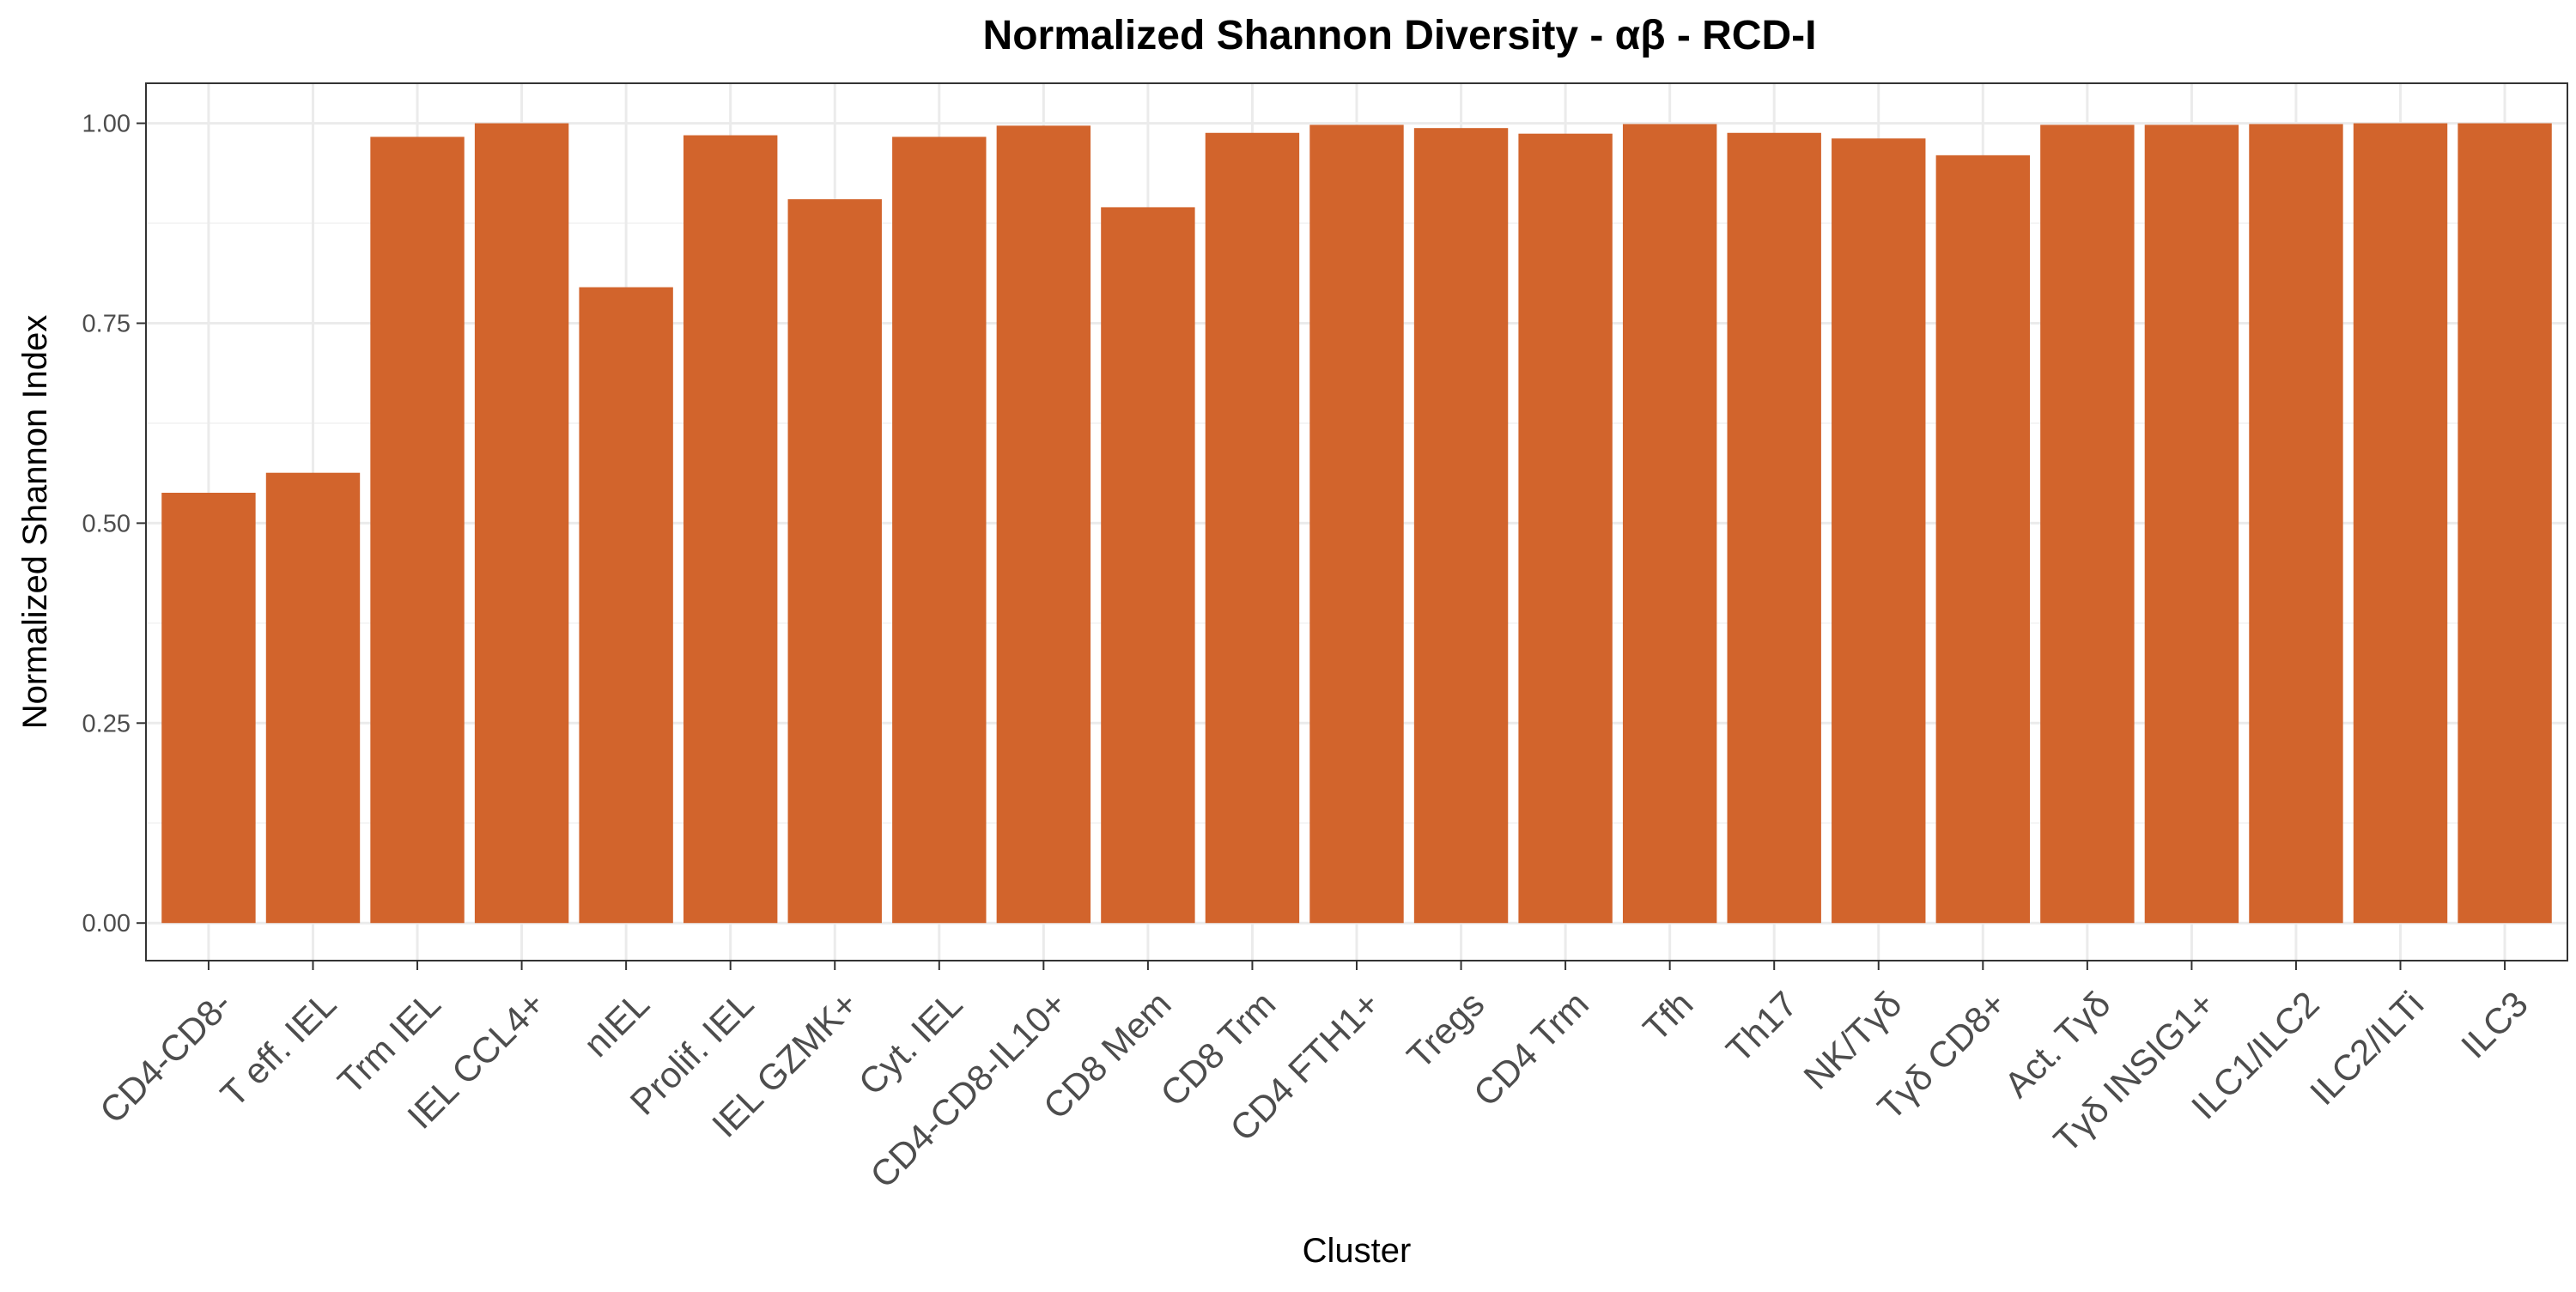 The image size is (2576, 1292). I want to click on x-tick-label: Tregs, so click(1445, 1030).